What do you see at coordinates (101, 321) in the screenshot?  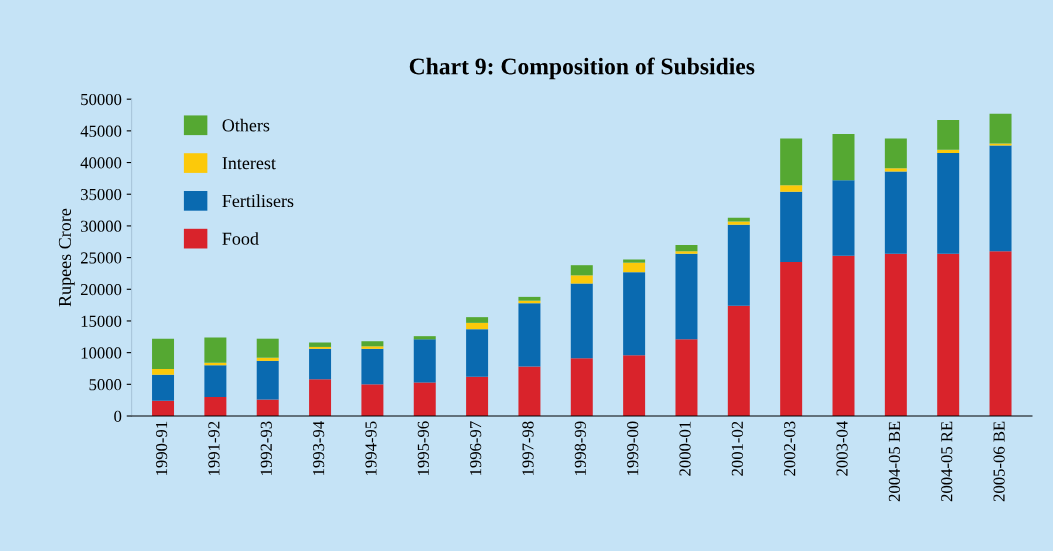 I see `y-tick-label: 15000` at bounding box center [101, 321].